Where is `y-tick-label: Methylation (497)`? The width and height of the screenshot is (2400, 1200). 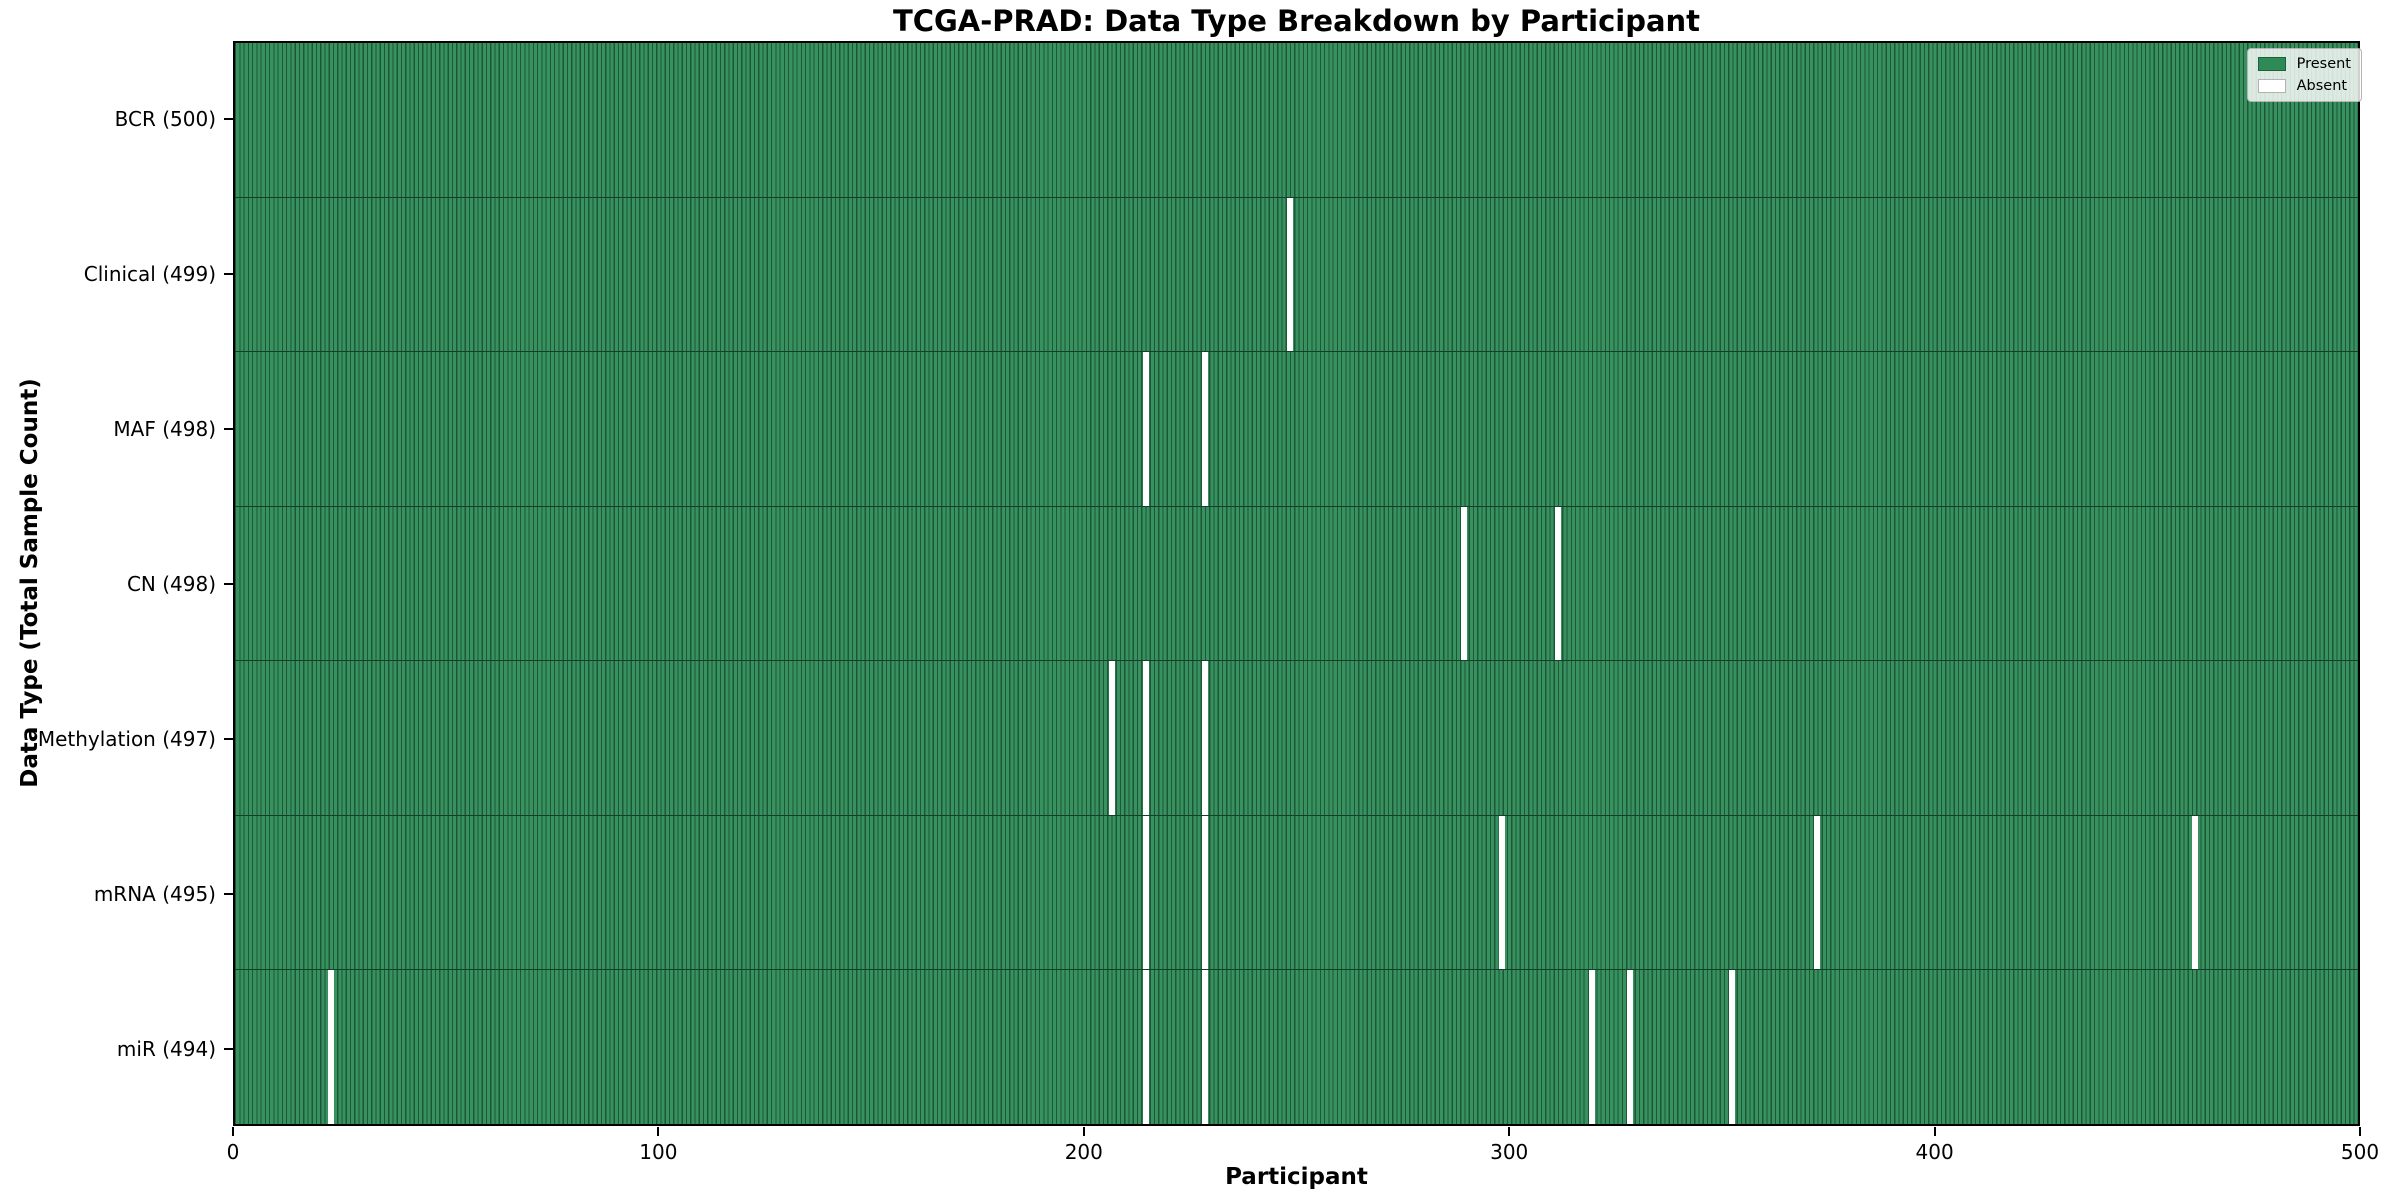 y-tick-label: Methylation (497) is located at coordinates (126, 738).